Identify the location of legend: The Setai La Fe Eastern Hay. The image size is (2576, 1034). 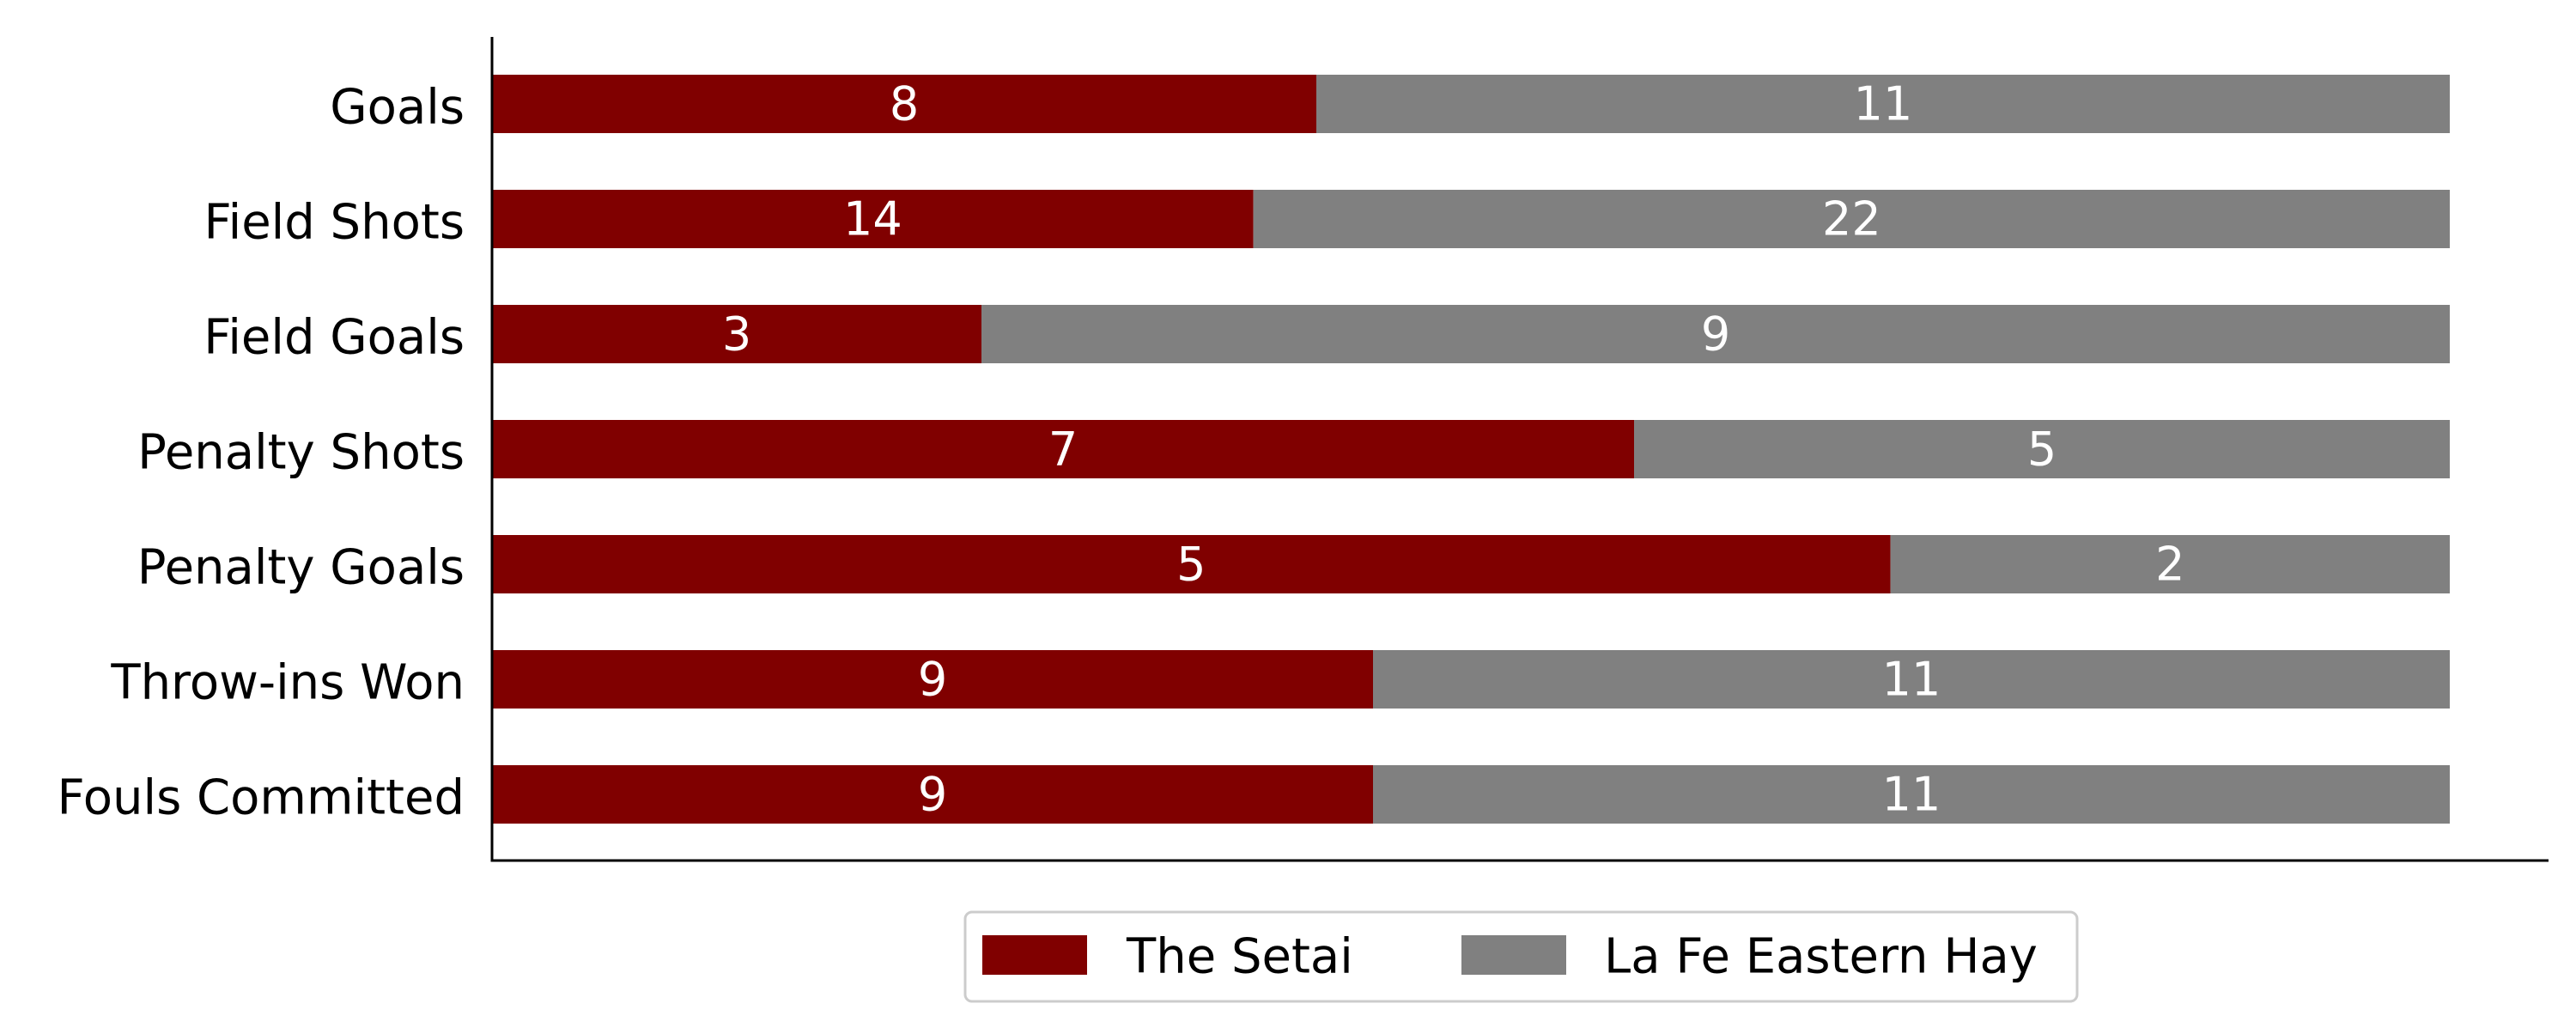
(1521, 956).